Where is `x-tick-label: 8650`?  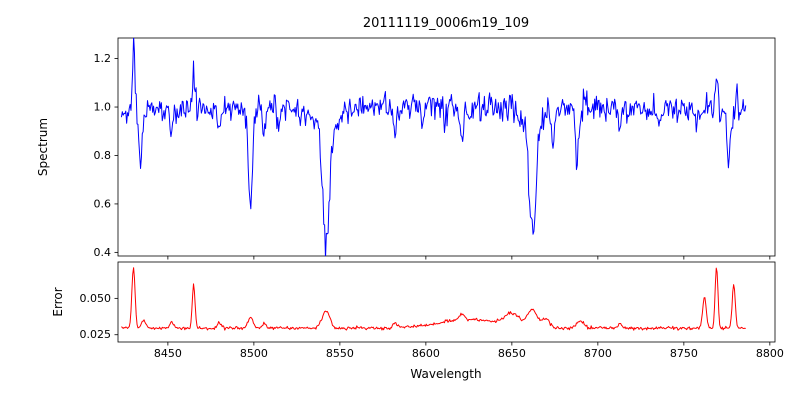
x-tick-label: 8650 is located at coordinates (512, 353).